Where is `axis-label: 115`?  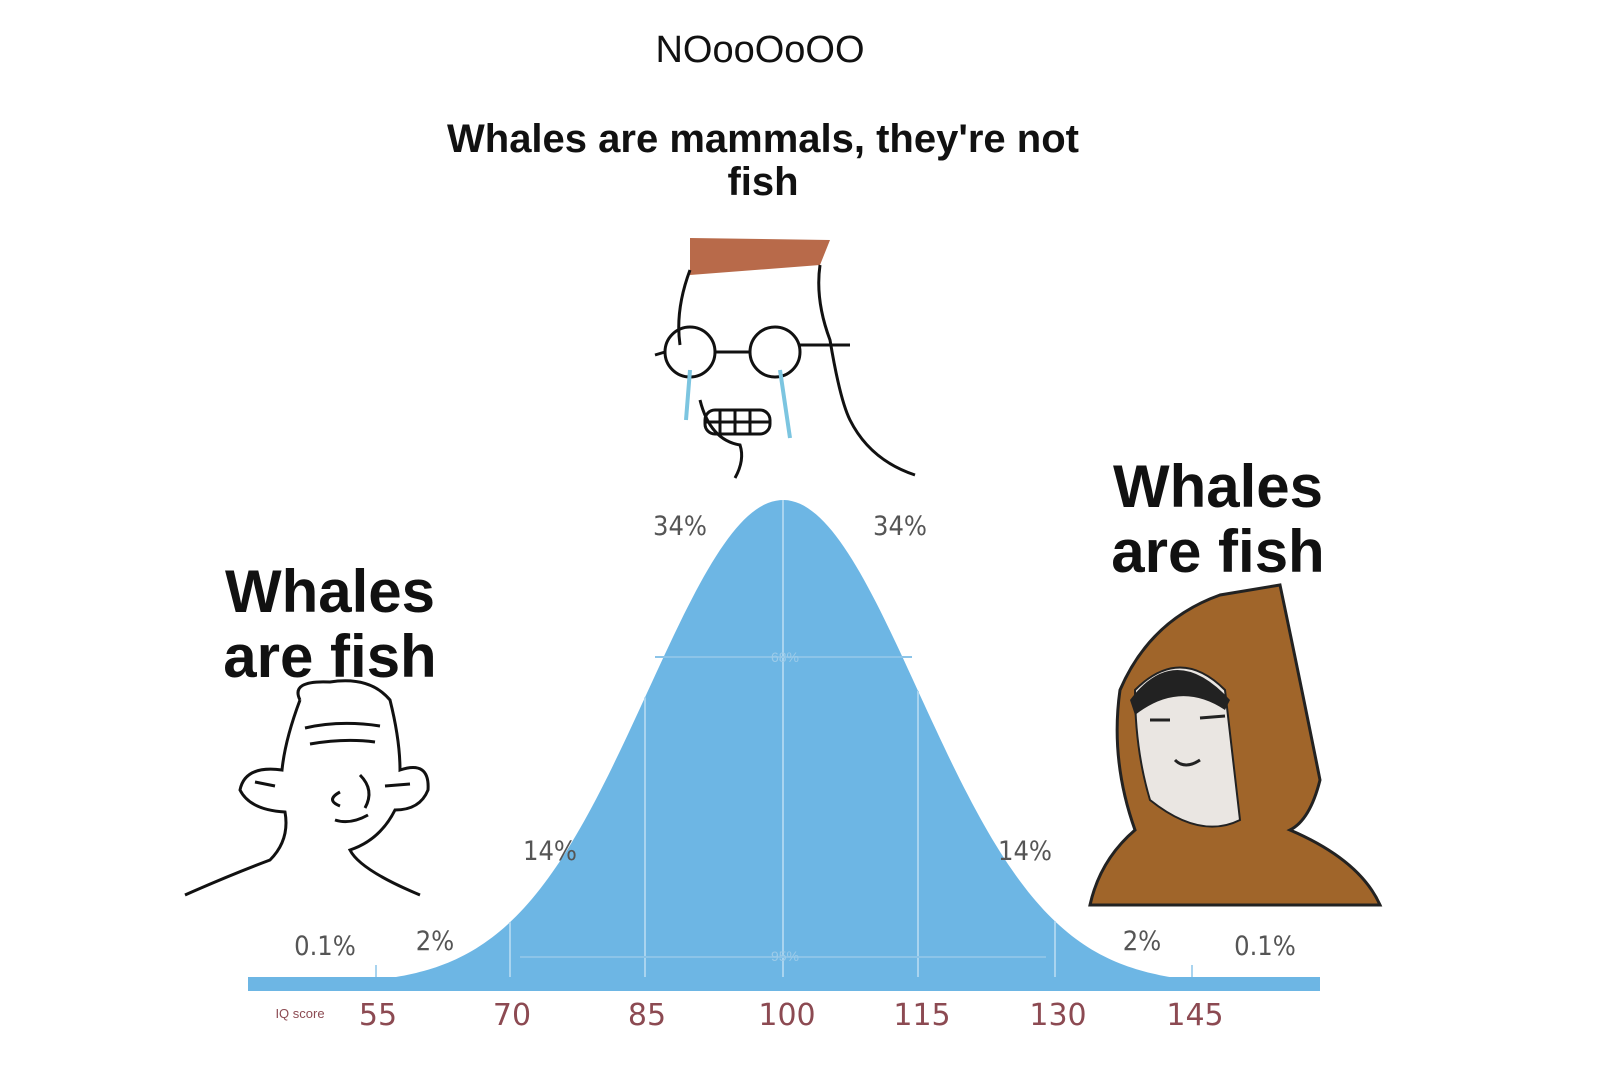
axis-label: 115 is located at coordinates (921, 1015).